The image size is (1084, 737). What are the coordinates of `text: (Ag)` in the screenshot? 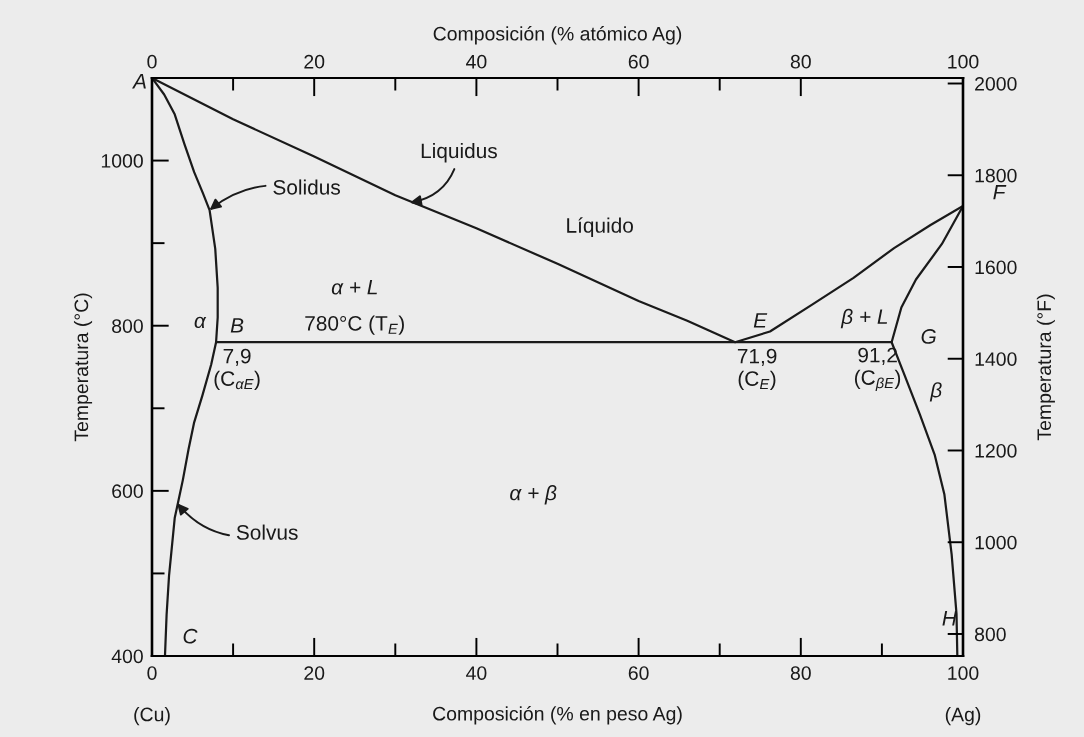 It's located at (963, 716).